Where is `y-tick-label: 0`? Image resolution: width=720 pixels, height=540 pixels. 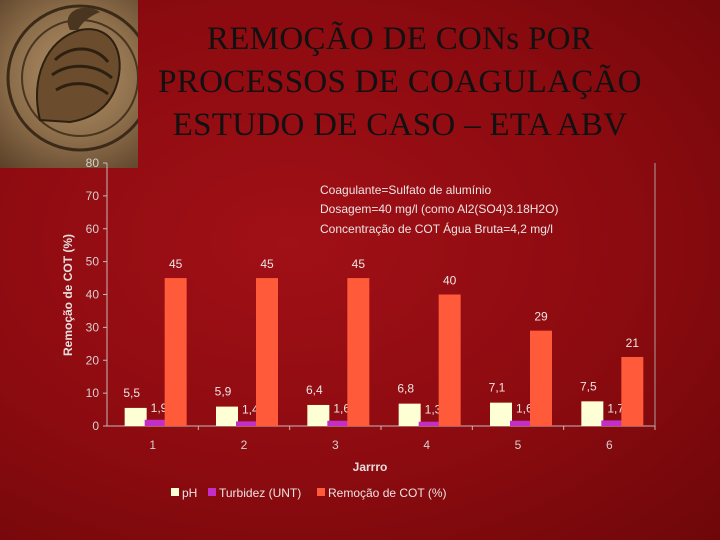
y-tick-label: 0 is located at coordinates (95, 426).